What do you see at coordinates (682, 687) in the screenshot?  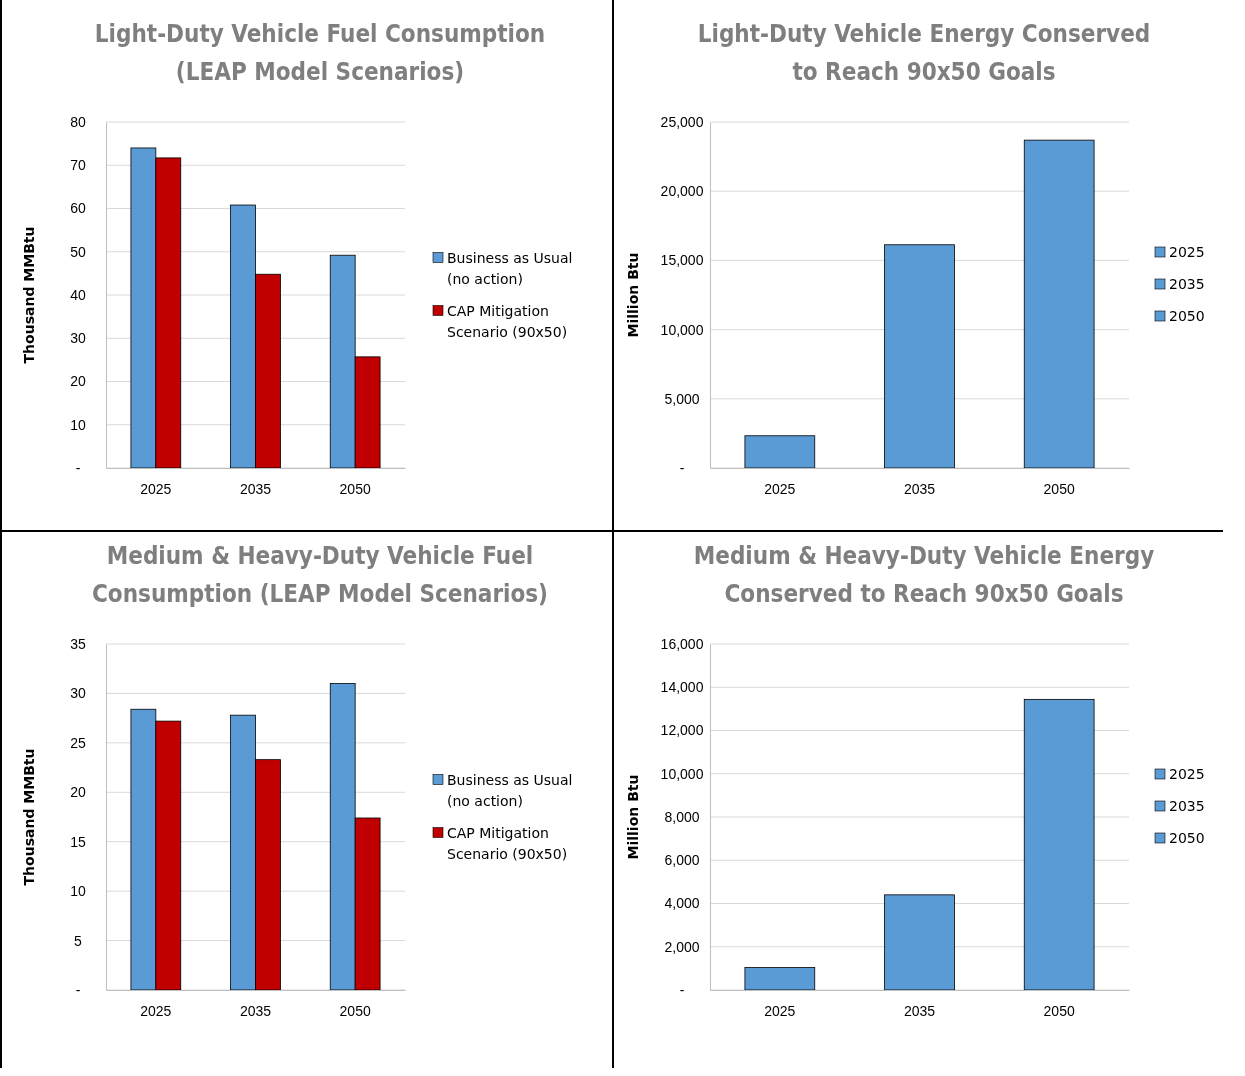 I see `y-tick-label: 14,000` at bounding box center [682, 687].